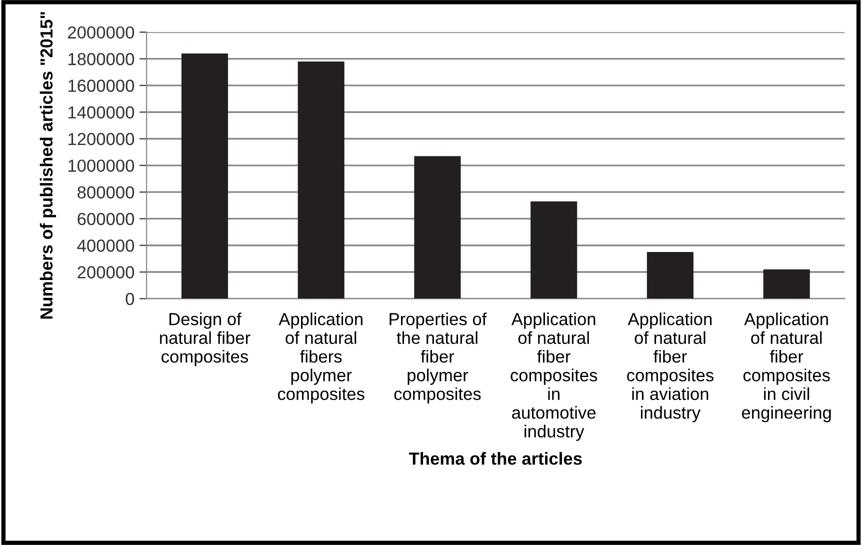 The image size is (862, 545). Describe the element at coordinates (321, 358) in the screenshot. I see `x-tick-label: Application of natural fibers polymer composites` at that location.